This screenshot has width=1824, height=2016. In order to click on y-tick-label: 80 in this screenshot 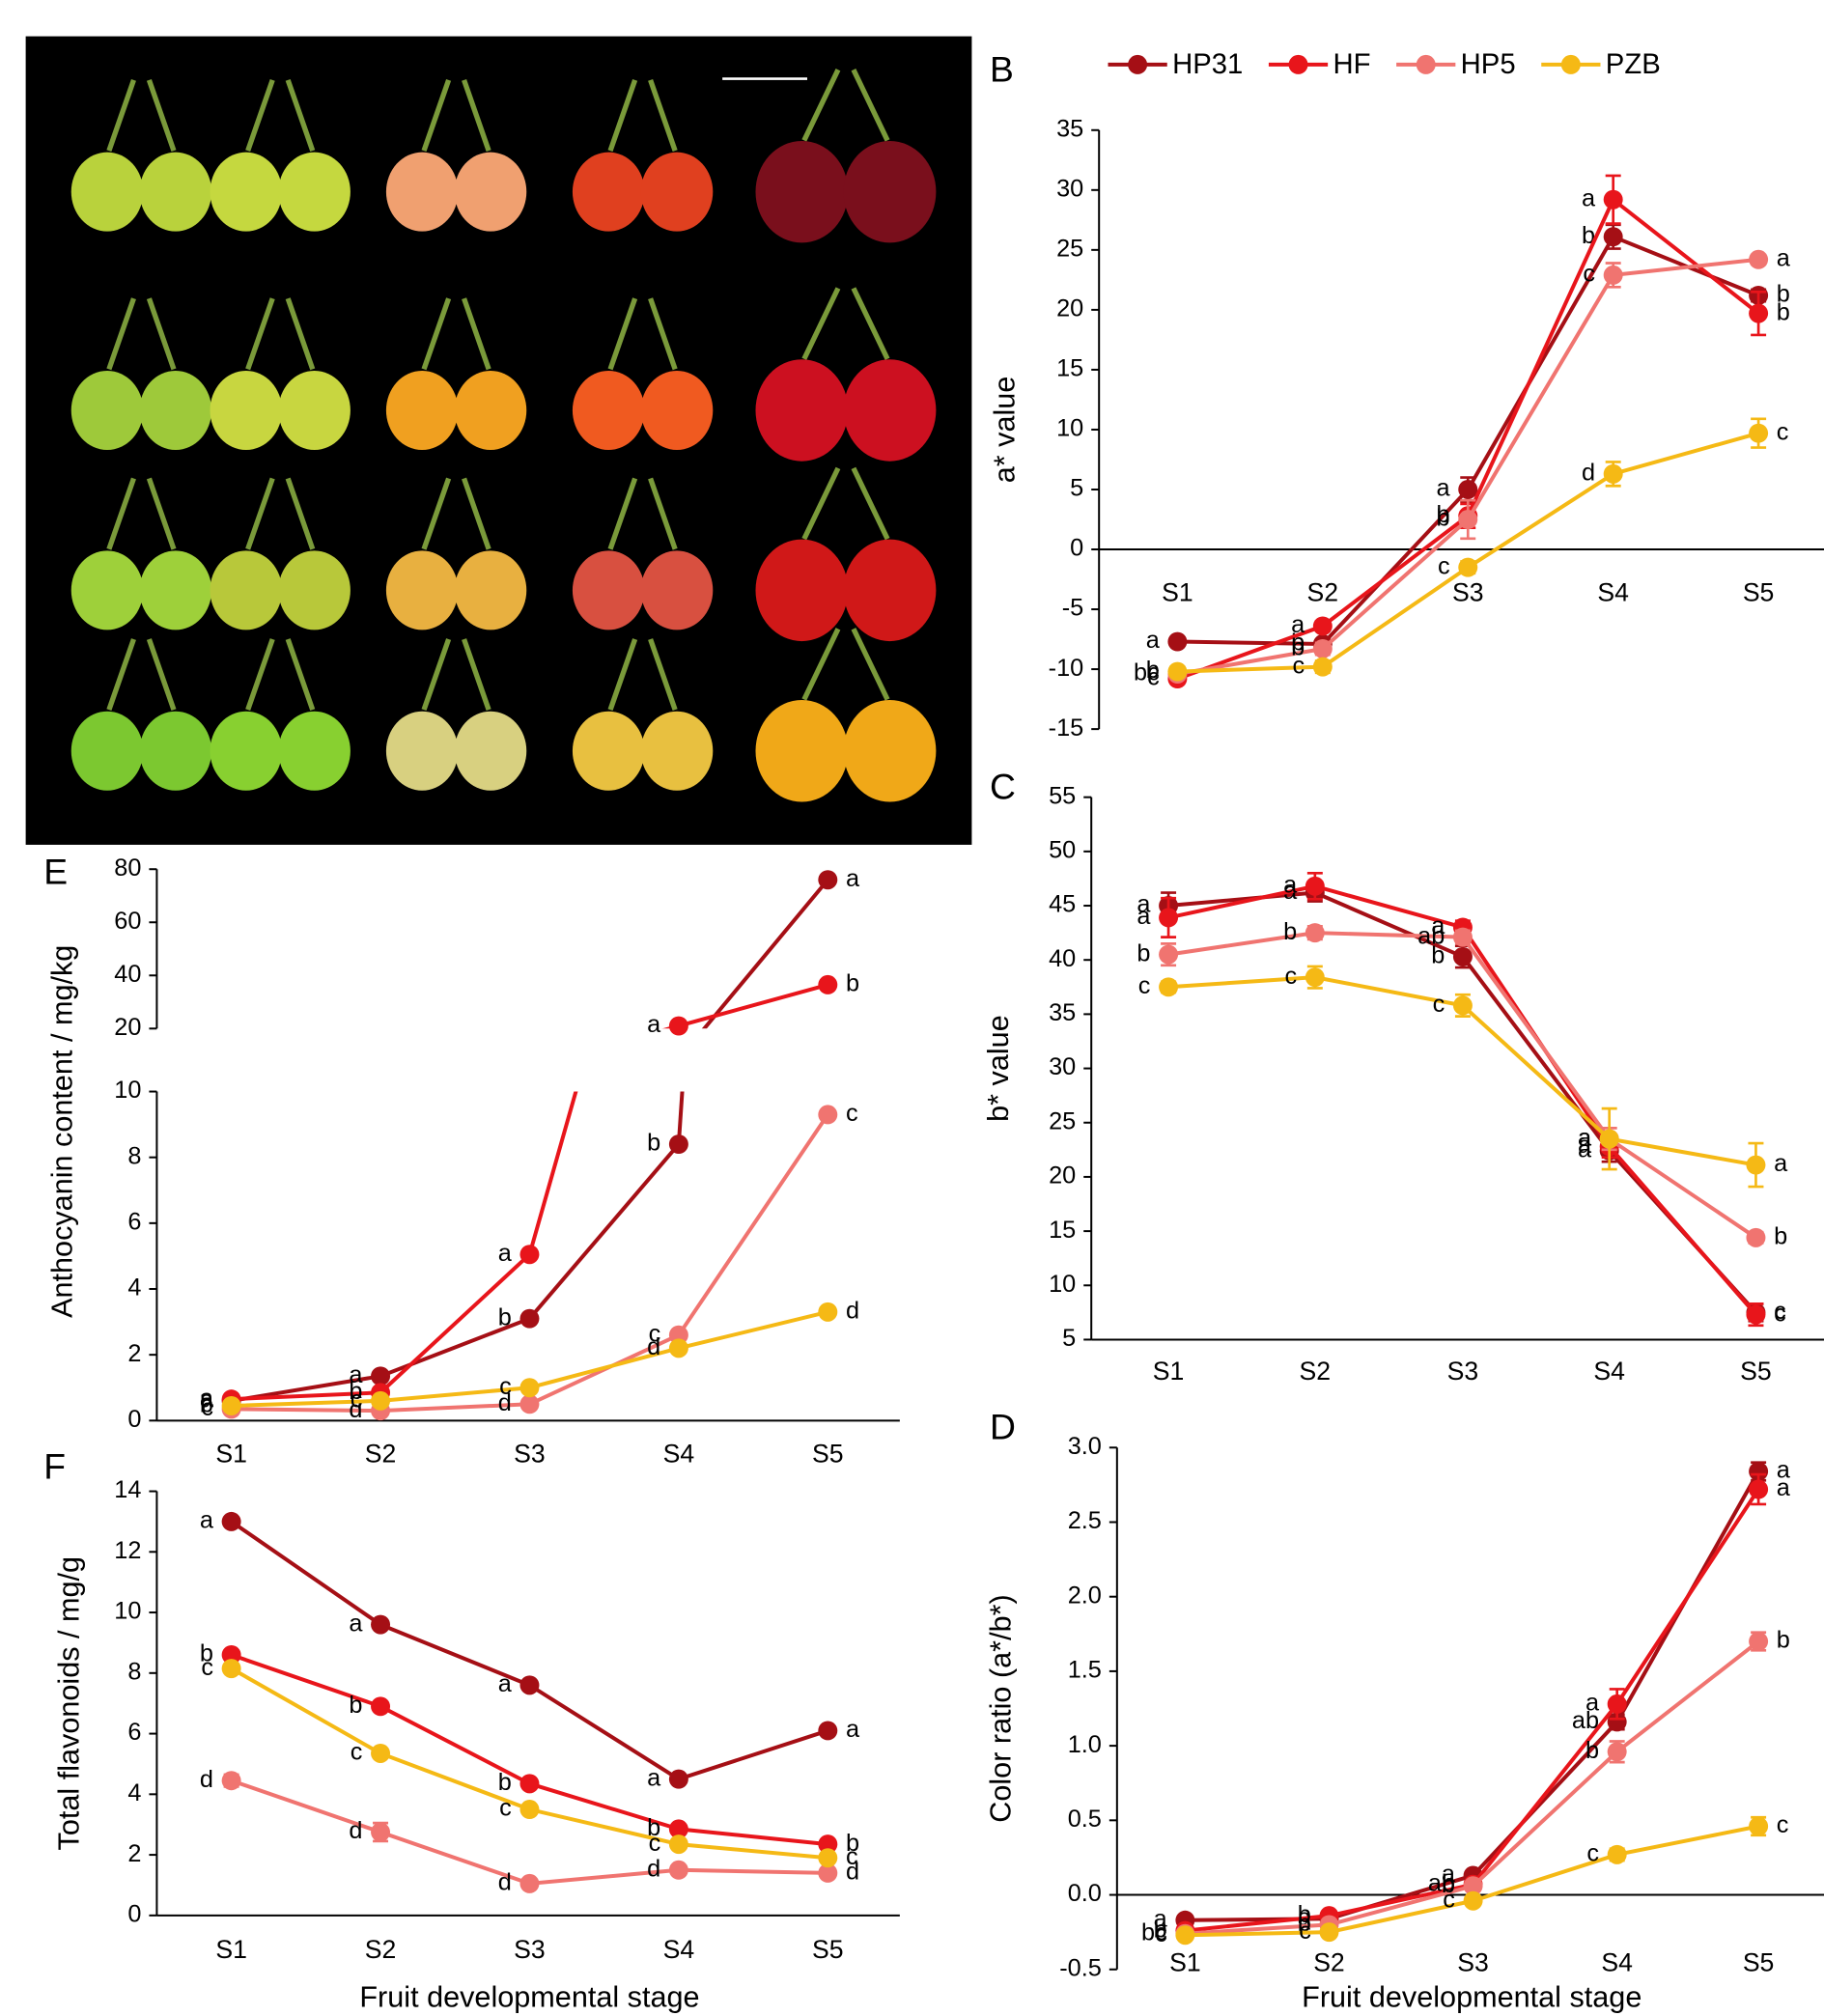, I will do `click(127, 868)`.